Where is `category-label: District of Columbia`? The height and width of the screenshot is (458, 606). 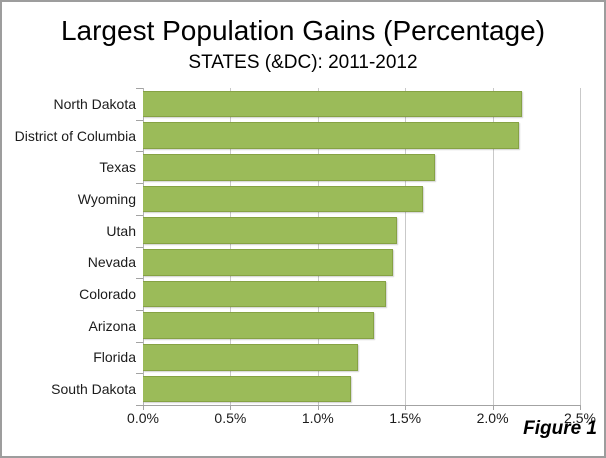 category-label: District of Columbia is located at coordinates (75, 135).